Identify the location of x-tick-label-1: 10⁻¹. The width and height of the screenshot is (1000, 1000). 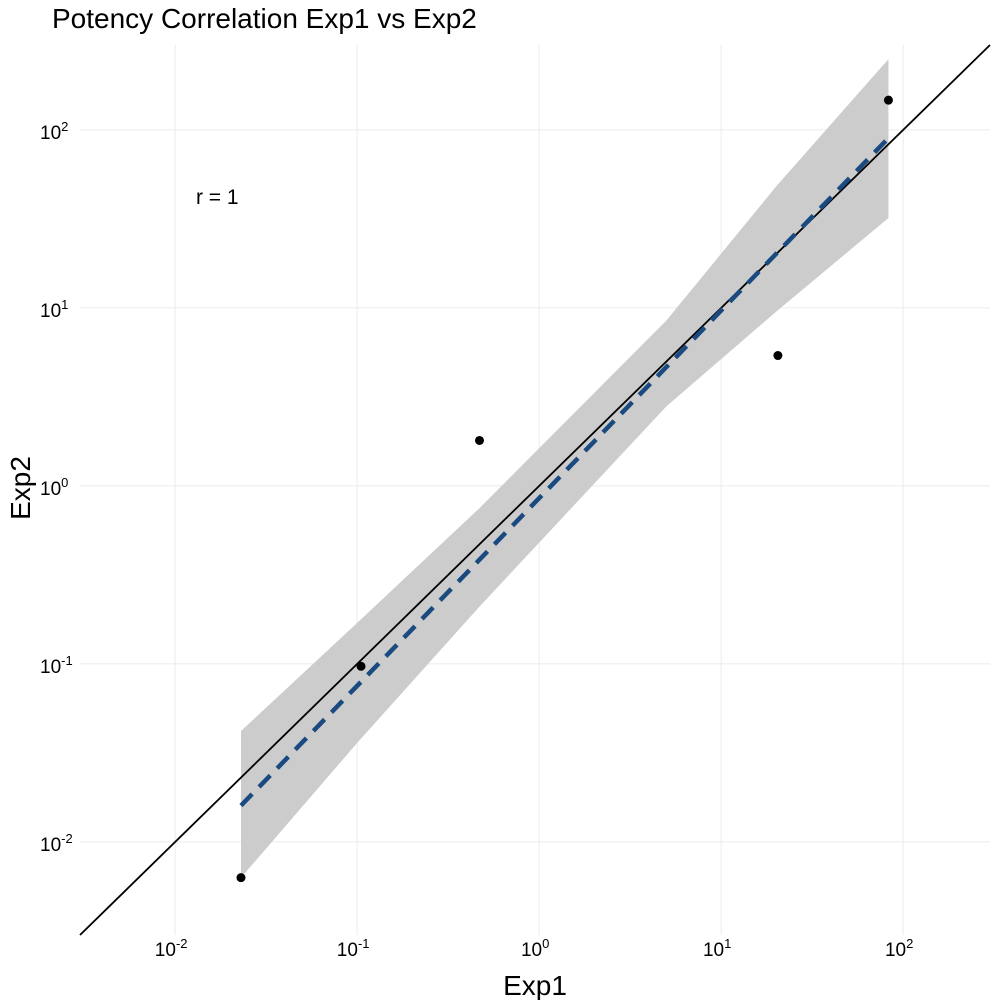
(353, 948).